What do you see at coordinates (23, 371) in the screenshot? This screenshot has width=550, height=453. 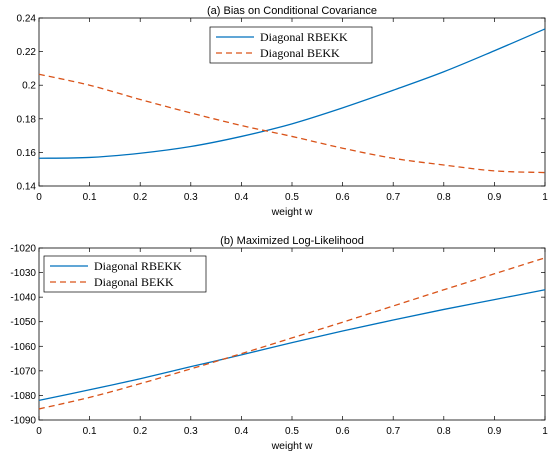 I see `y-tick-label: -1070` at bounding box center [23, 371].